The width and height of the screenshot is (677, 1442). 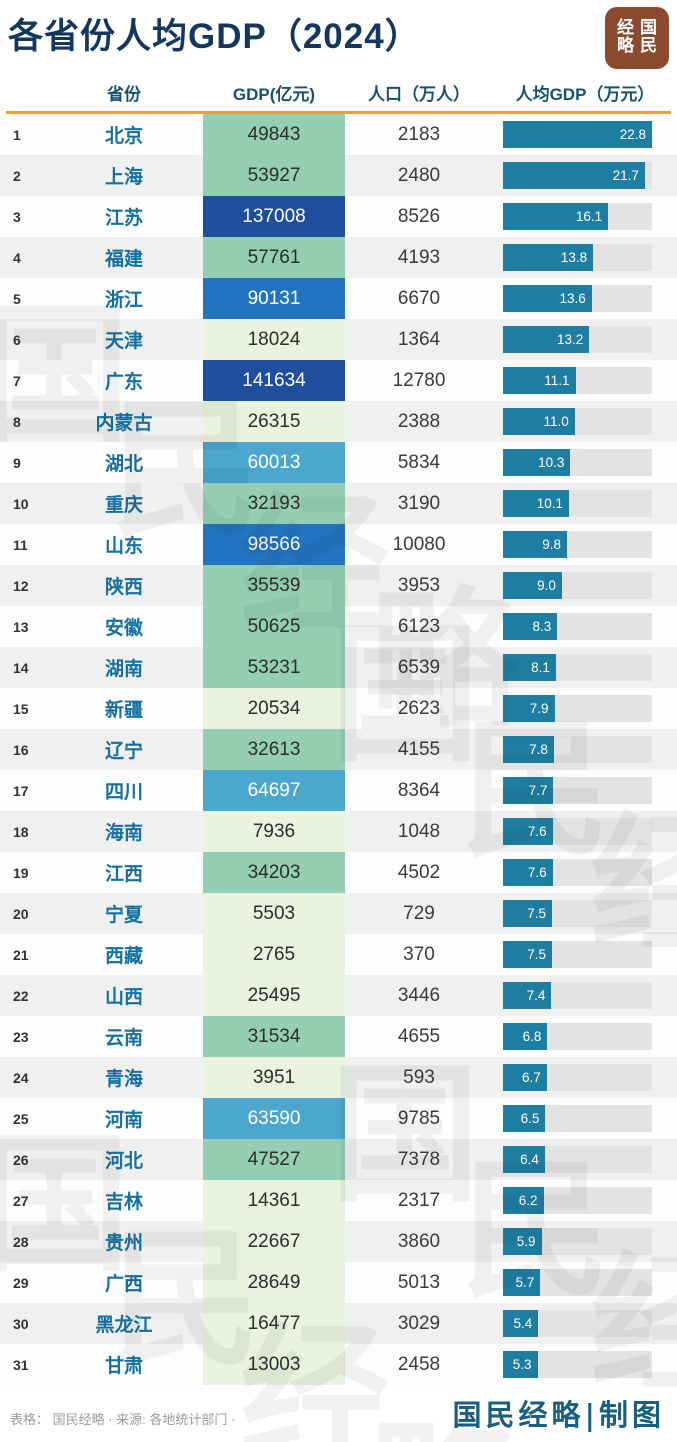 What do you see at coordinates (17, 462) in the screenshot?
I see `rank-label: 9` at bounding box center [17, 462].